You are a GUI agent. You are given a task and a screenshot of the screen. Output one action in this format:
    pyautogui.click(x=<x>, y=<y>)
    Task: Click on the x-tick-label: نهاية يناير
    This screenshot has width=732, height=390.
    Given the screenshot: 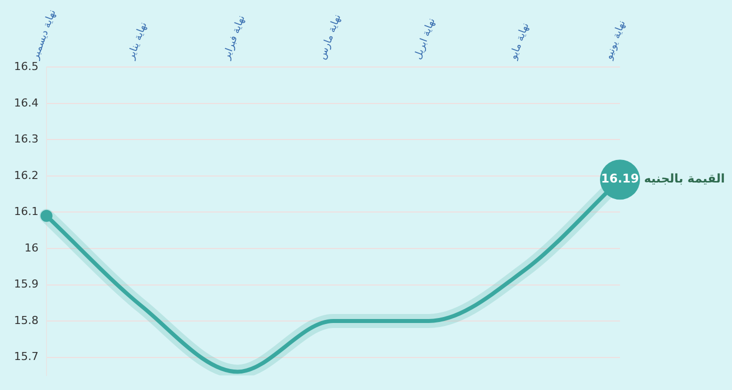 What is the action you would take?
    pyautogui.click(x=137, y=41)
    